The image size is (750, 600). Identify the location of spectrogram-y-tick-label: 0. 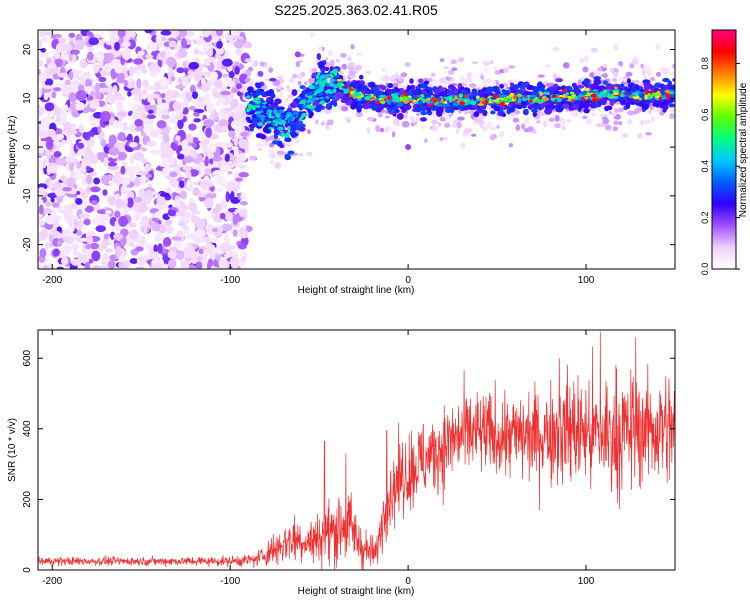
(27, 147).